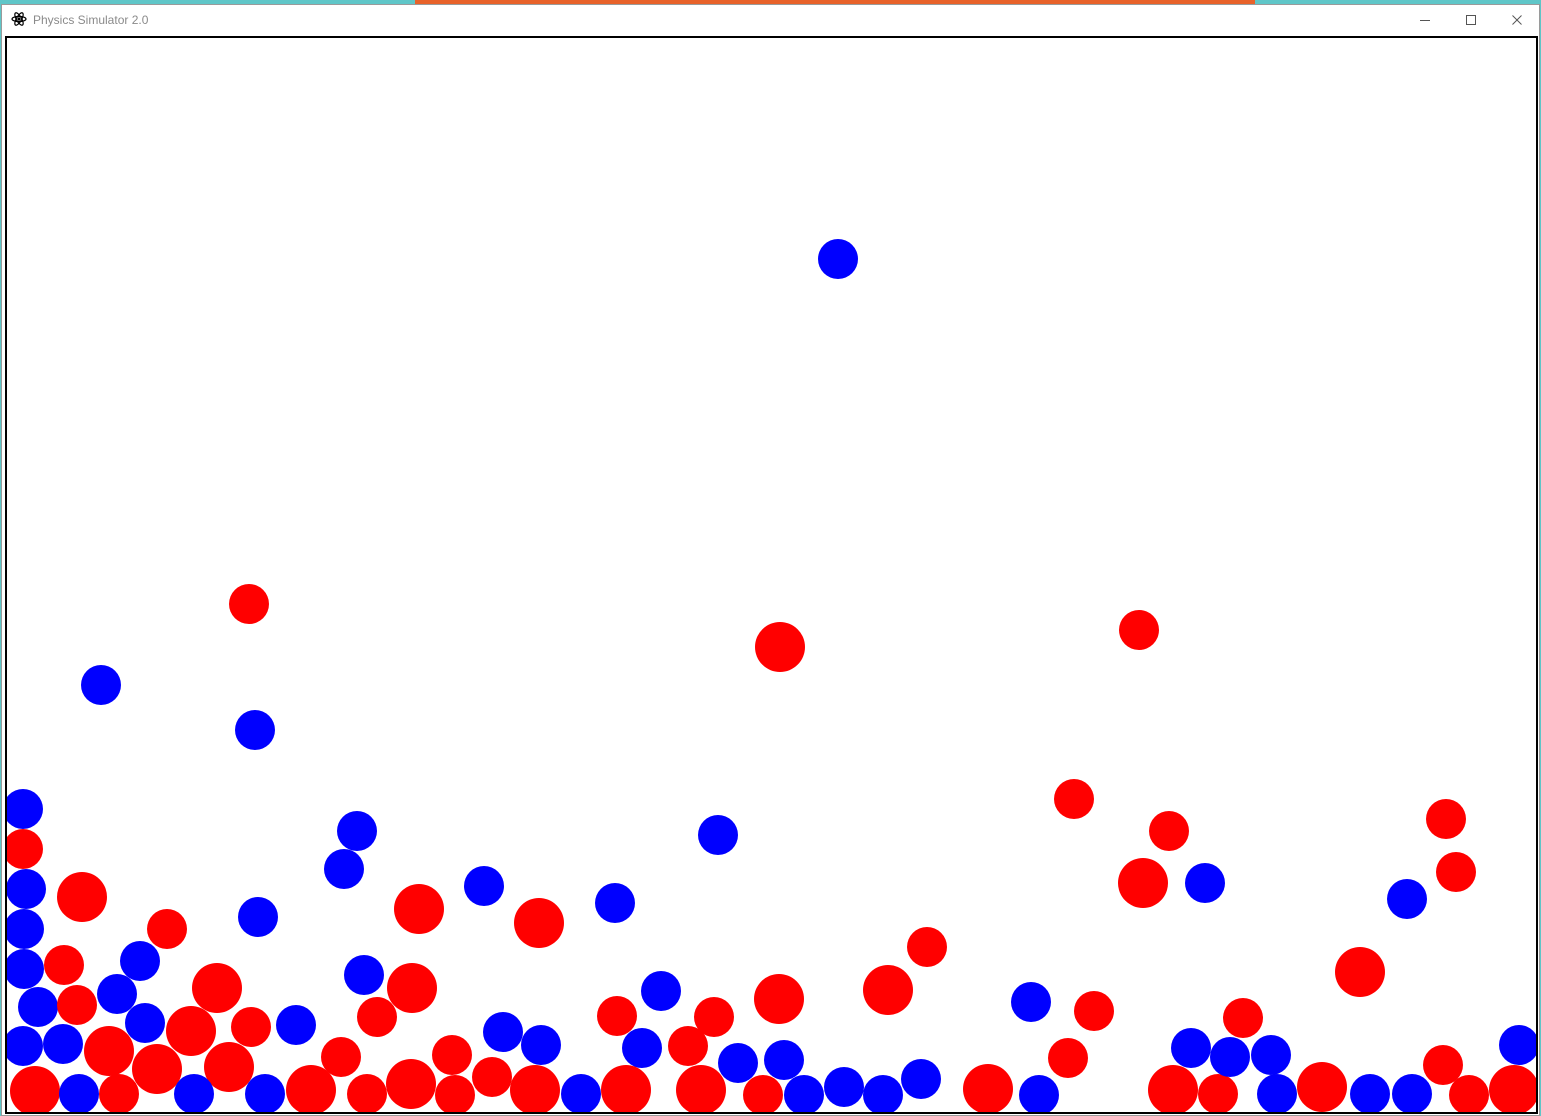  I want to click on minimize-icon, so click(1425, 20).